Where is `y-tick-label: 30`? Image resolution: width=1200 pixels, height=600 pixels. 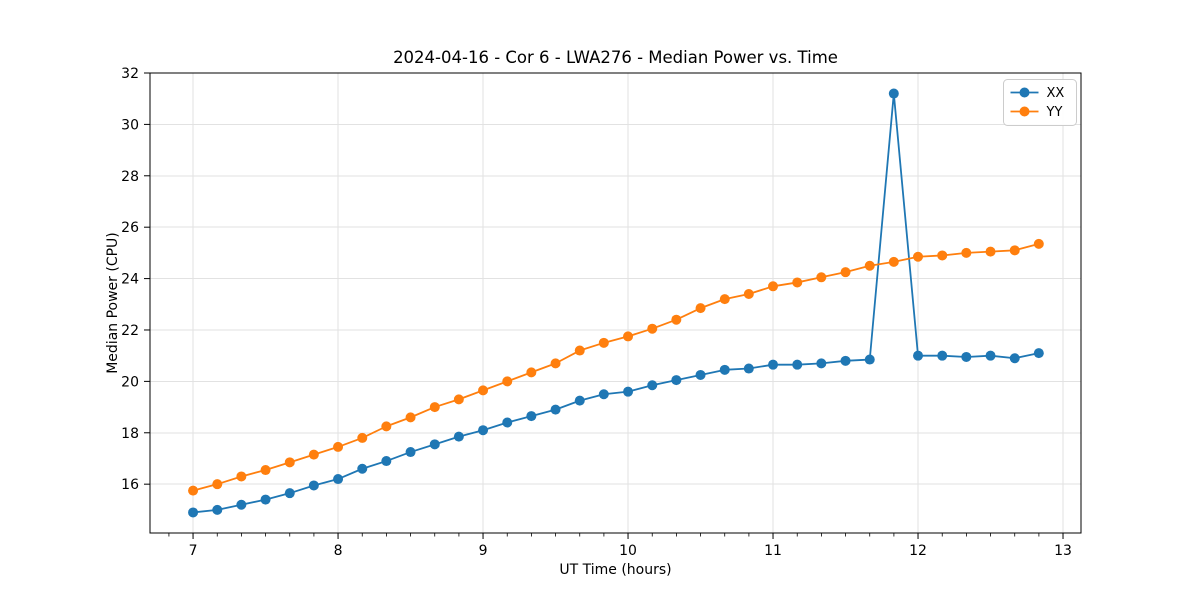 y-tick-label: 30 is located at coordinates (130, 125).